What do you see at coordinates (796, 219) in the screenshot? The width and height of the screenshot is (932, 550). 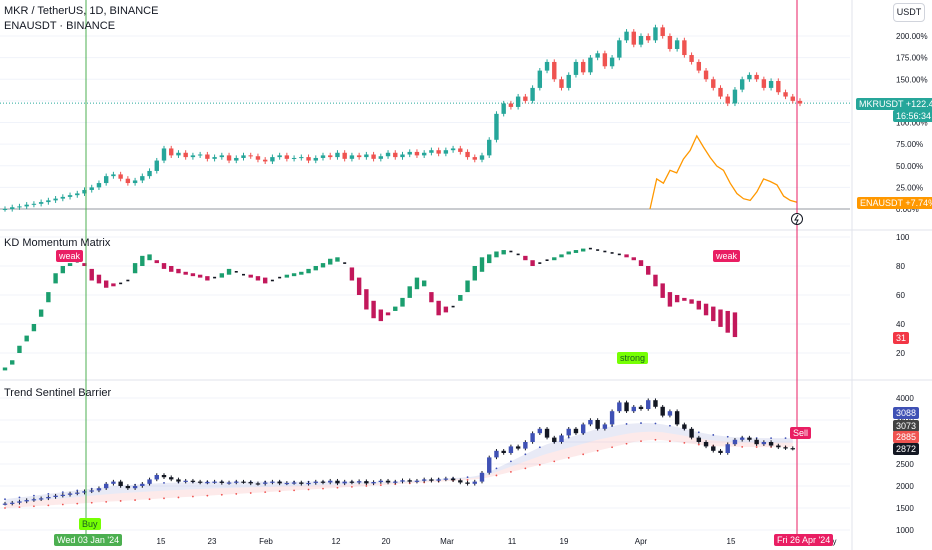 I see `lightning-icon` at bounding box center [796, 219].